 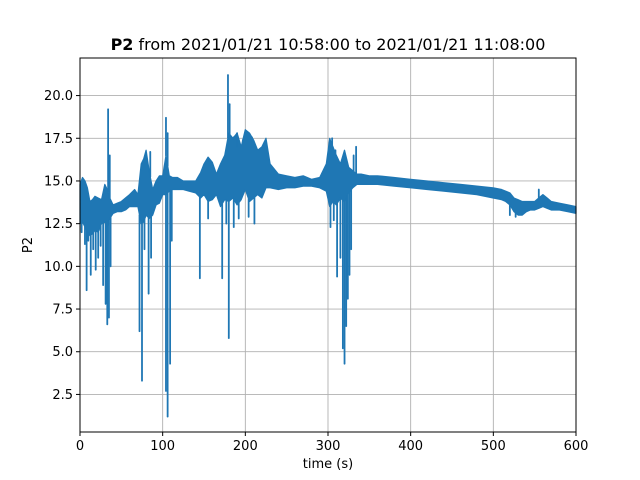 I want to click on x-axis-label: time (s), so click(x=328, y=464).